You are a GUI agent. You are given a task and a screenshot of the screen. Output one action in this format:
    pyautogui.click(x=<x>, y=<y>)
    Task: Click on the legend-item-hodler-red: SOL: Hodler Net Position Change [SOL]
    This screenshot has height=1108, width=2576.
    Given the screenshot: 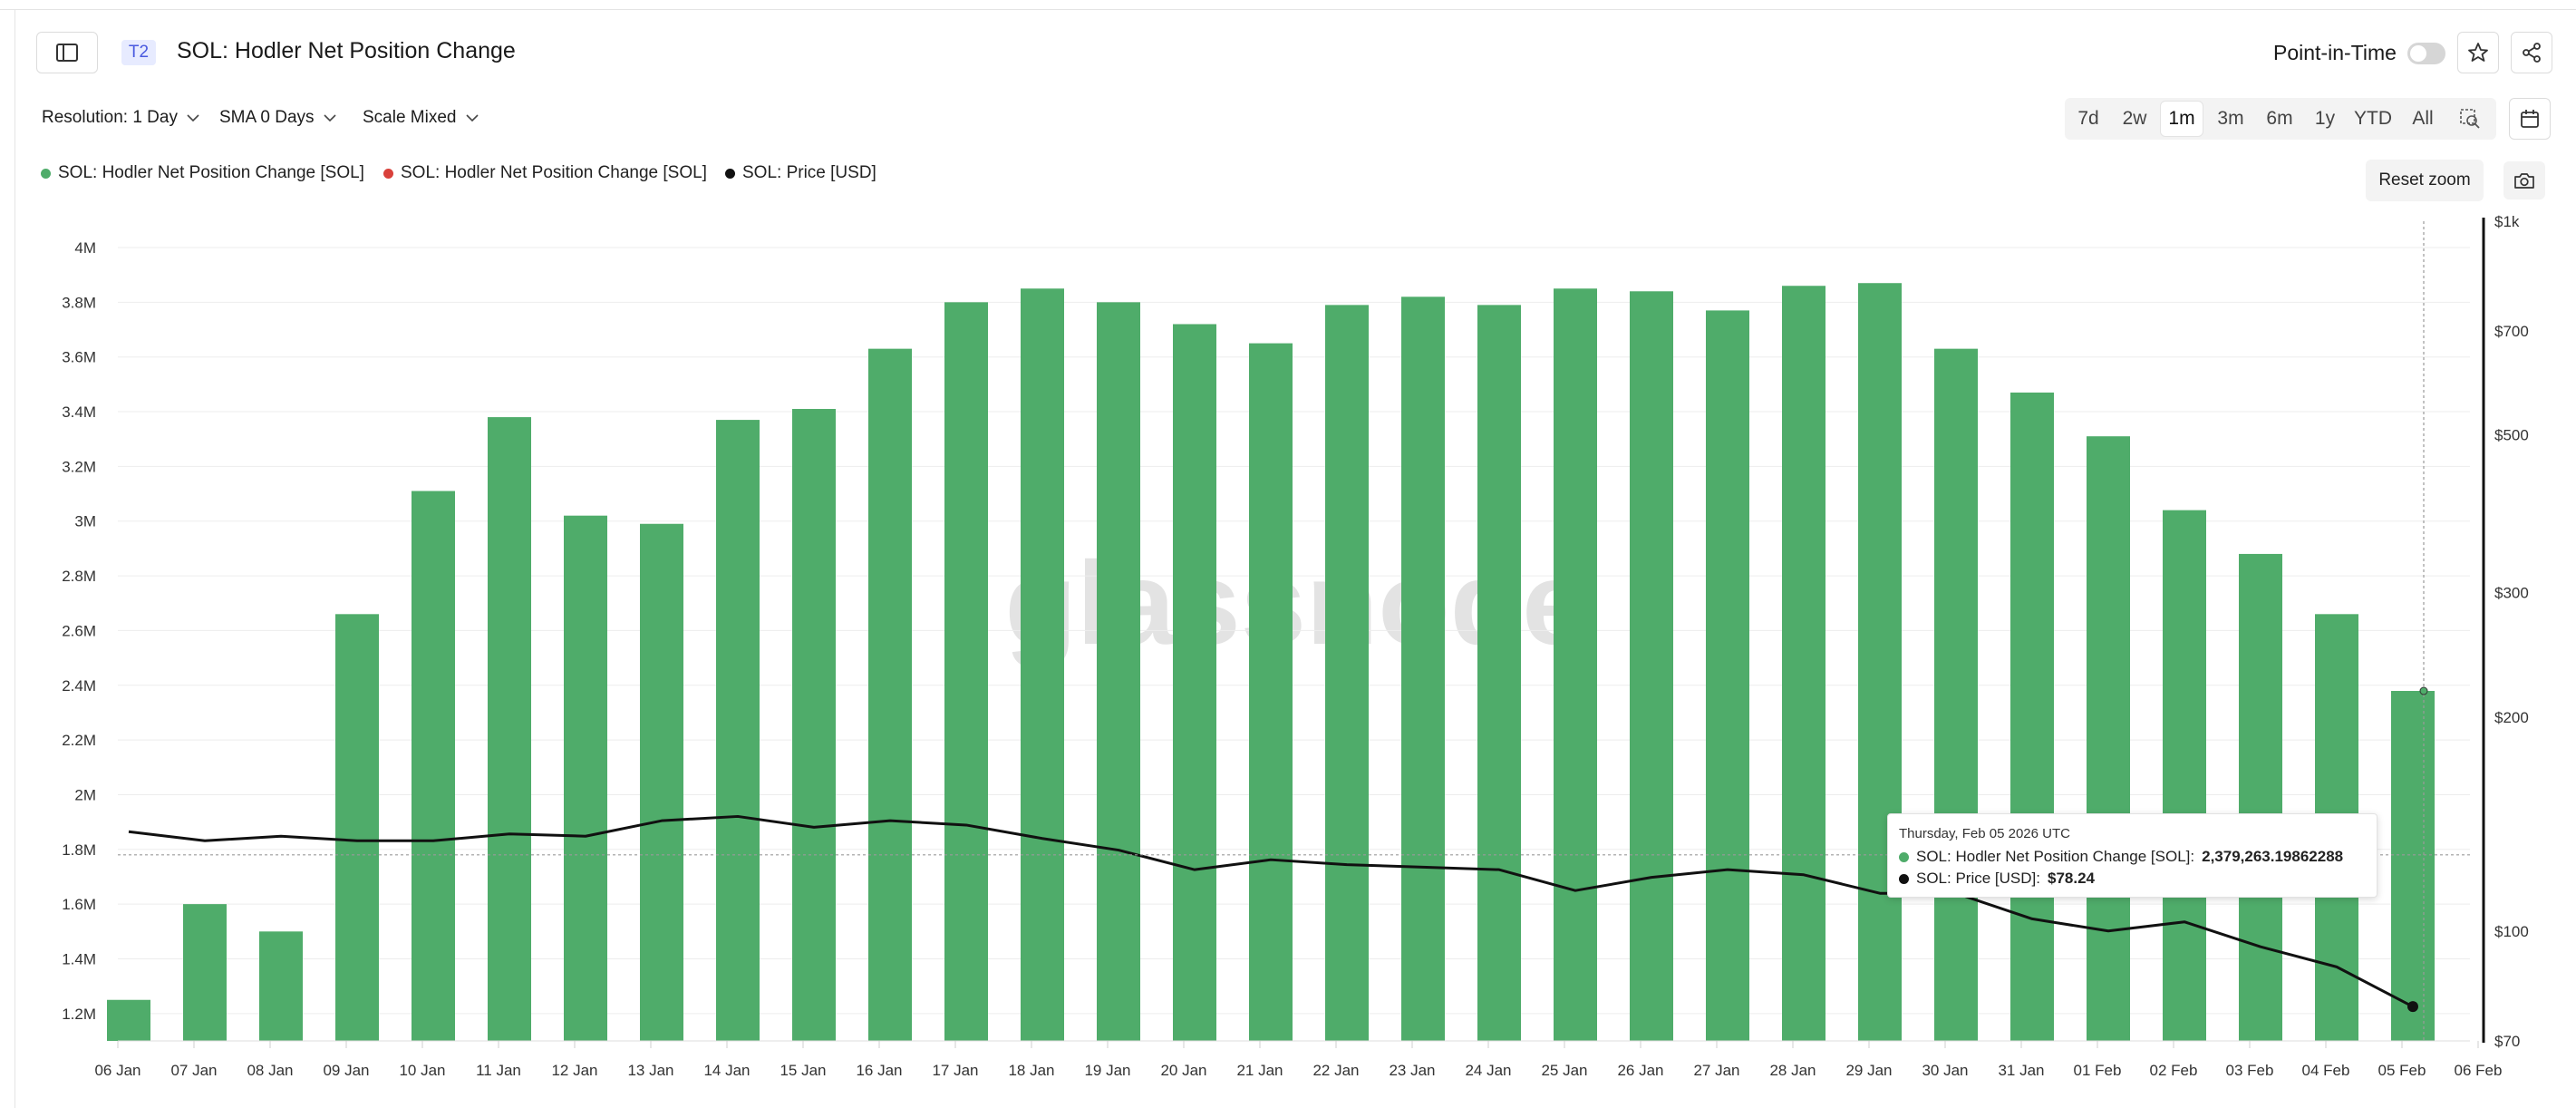 What is the action you would take?
    pyautogui.click(x=545, y=173)
    